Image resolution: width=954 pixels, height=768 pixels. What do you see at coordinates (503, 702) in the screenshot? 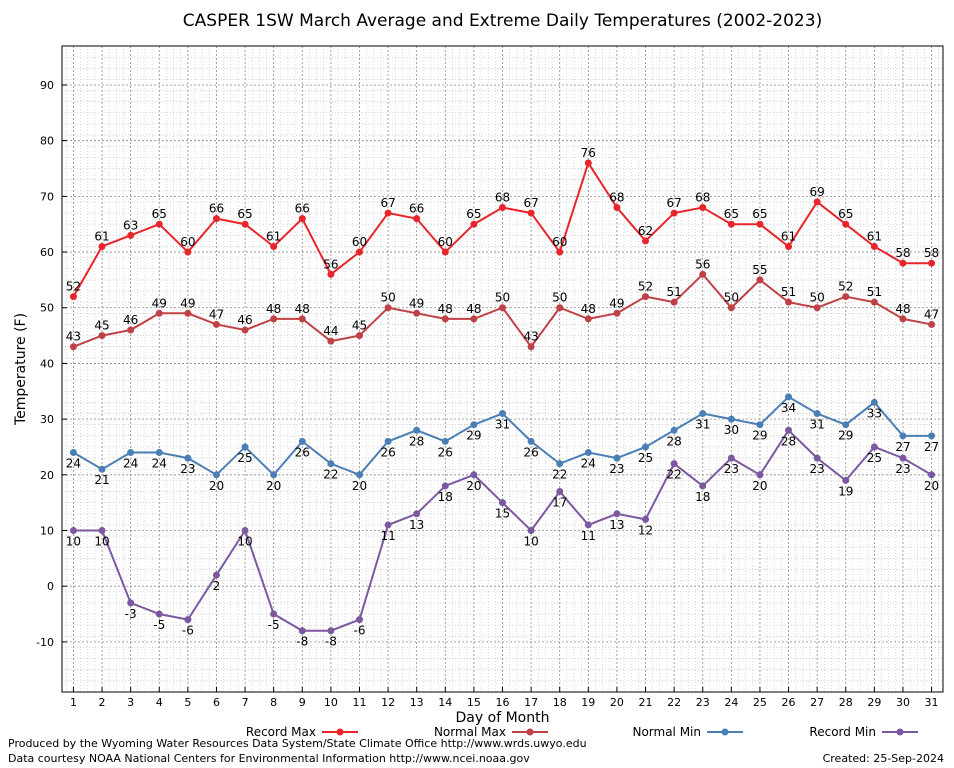
I see `x-tick-label: 16` at bounding box center [503, 702].